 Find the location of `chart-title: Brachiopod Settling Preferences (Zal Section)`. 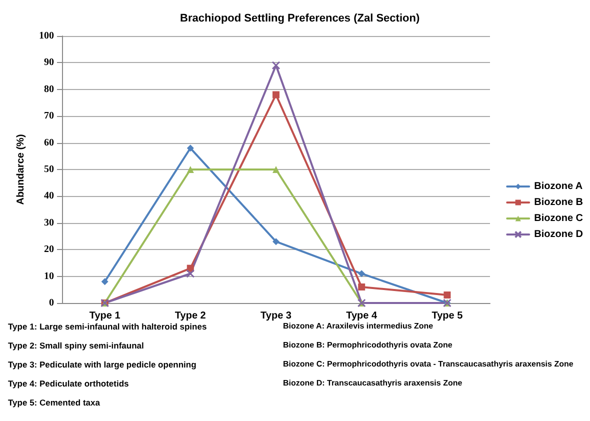

chart-title: Brachiopod Settling Preferences (Zal Section) is located at coordinates (300, 18).